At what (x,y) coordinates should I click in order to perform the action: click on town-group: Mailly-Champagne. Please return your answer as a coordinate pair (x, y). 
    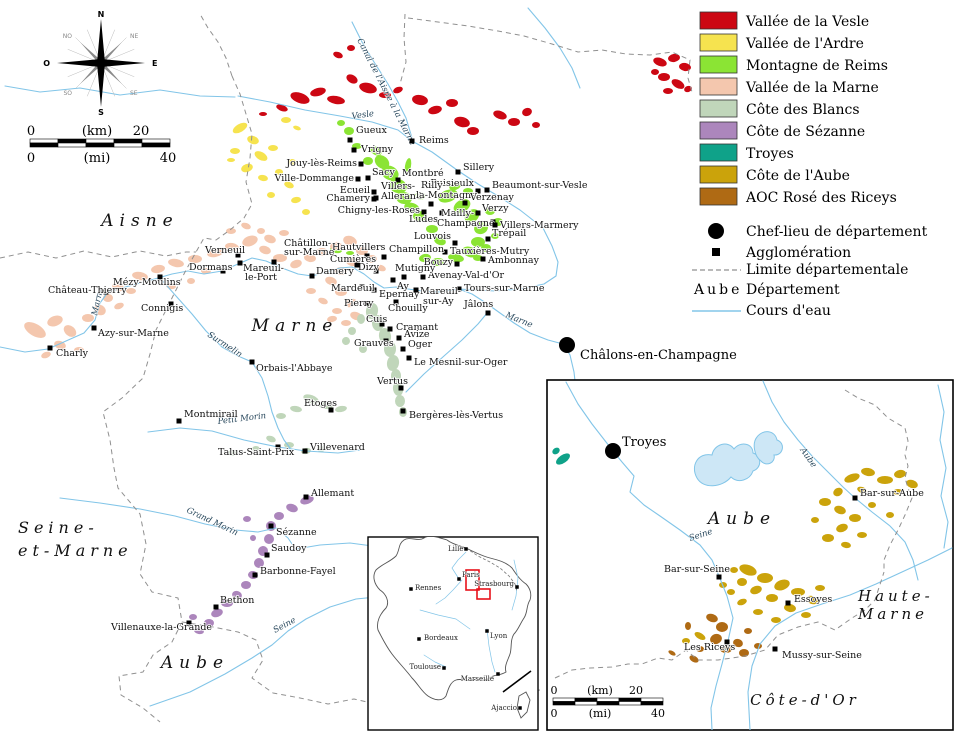
    Looking at the image, I should click on (466, 218).